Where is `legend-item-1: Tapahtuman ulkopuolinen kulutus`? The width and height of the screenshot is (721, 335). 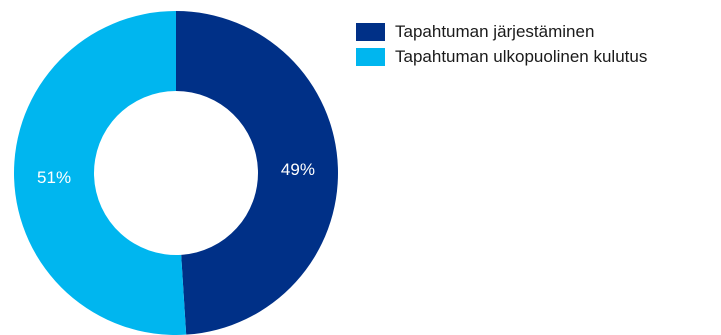
legend-item-1: Tapahtuman ulkopuolinen kulutus is located at coordinates (501, 57).